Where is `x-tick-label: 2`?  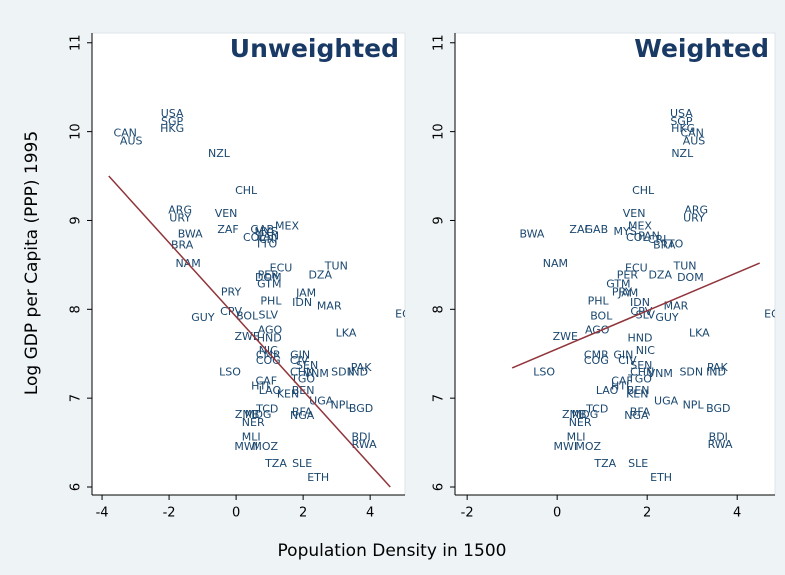 x-tick-label: 2 is located at coordinates (647, 513).